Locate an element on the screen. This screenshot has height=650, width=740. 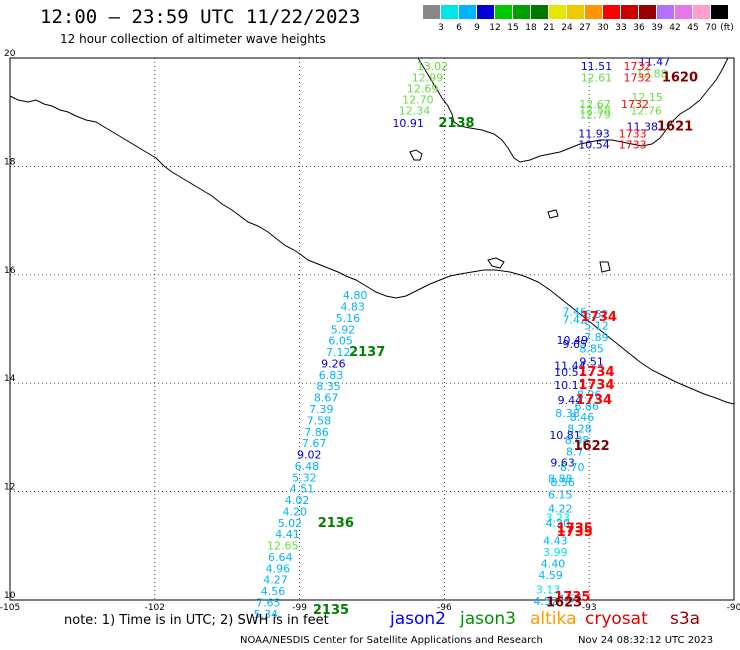
latitude-tick-label: 20 is located at coordinates (10, 54).